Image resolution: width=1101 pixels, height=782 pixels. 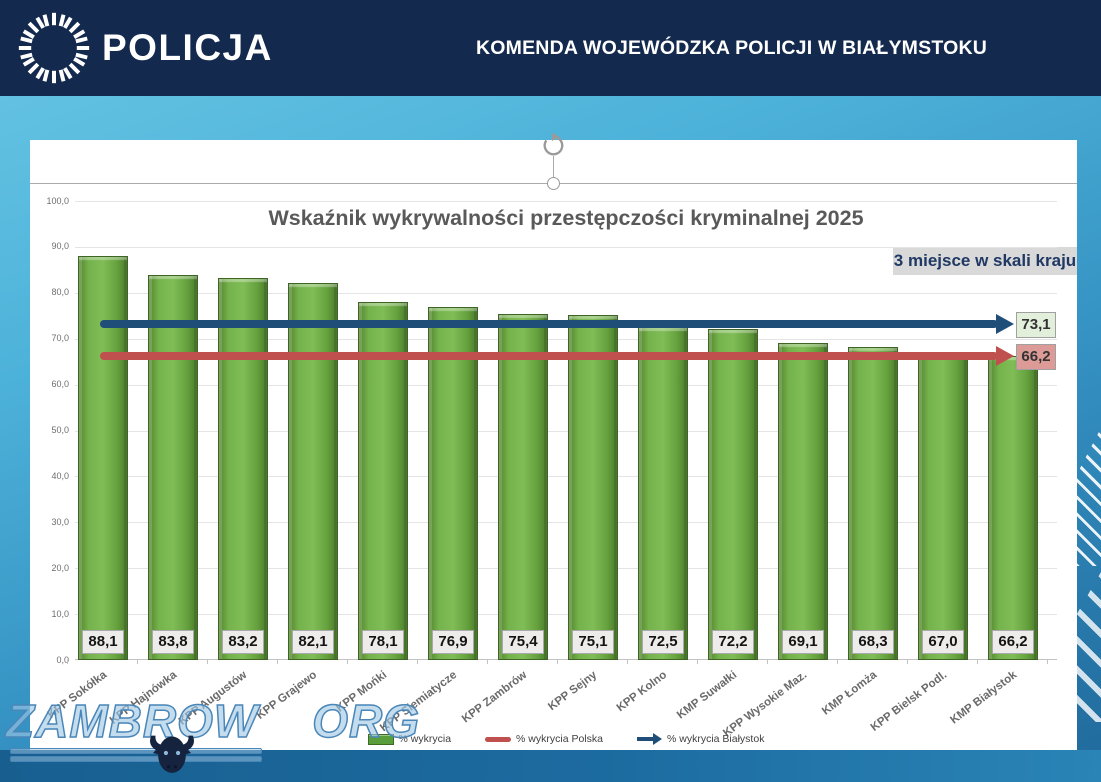 What do you see at coordinates (553, 183) in the screenshot?
I see `selection-handle` at bounding box center [553, 183].